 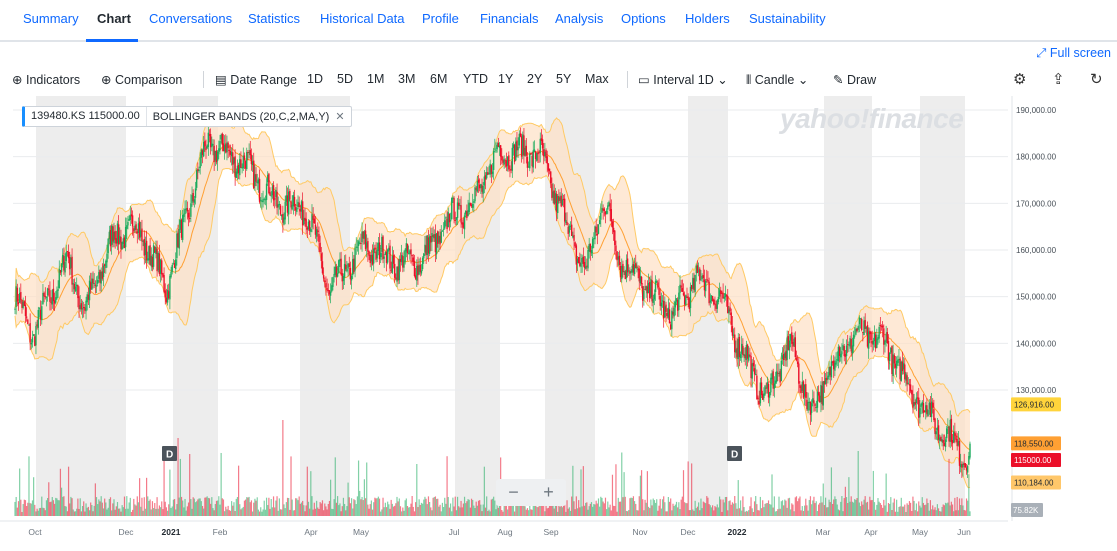 What do you see at coordinates (407, 79) in the screenshot?
I see `range-3m: 3M` at bounding box center [407, 79].